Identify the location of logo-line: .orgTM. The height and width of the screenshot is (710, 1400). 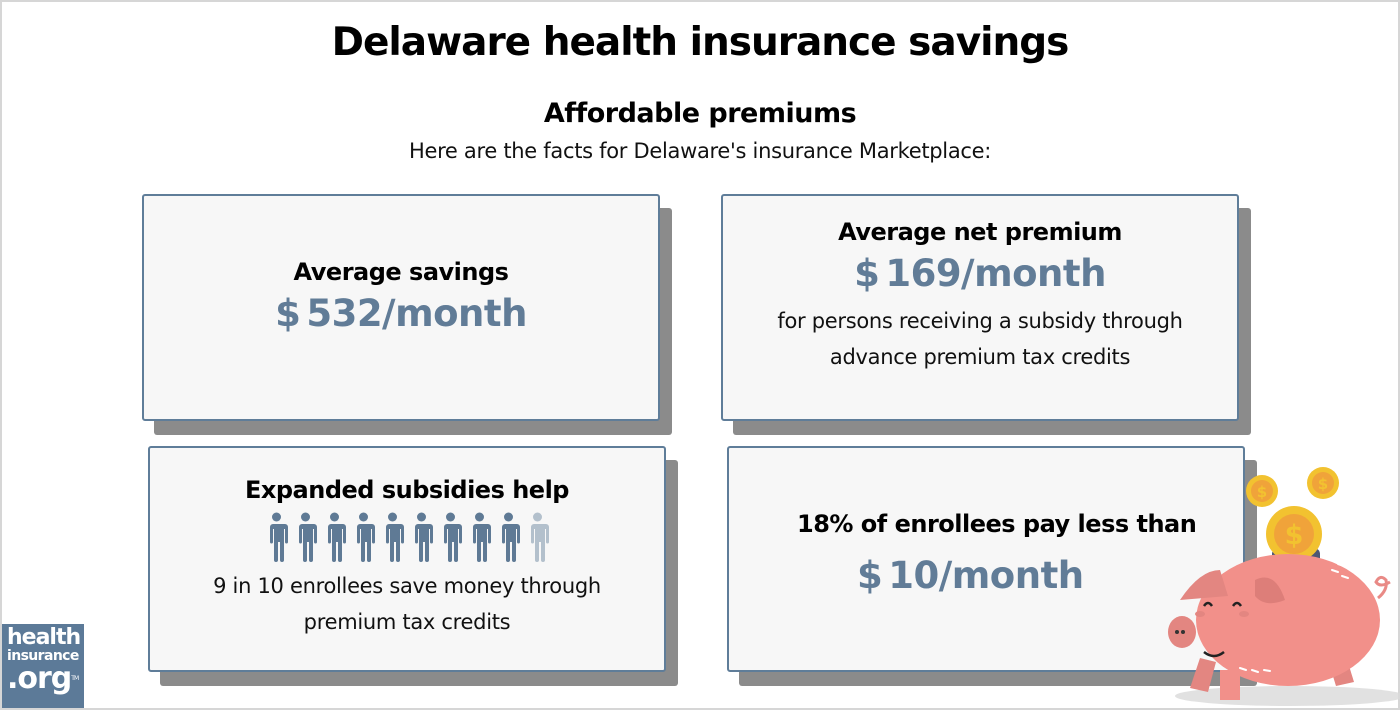
(45, 679).